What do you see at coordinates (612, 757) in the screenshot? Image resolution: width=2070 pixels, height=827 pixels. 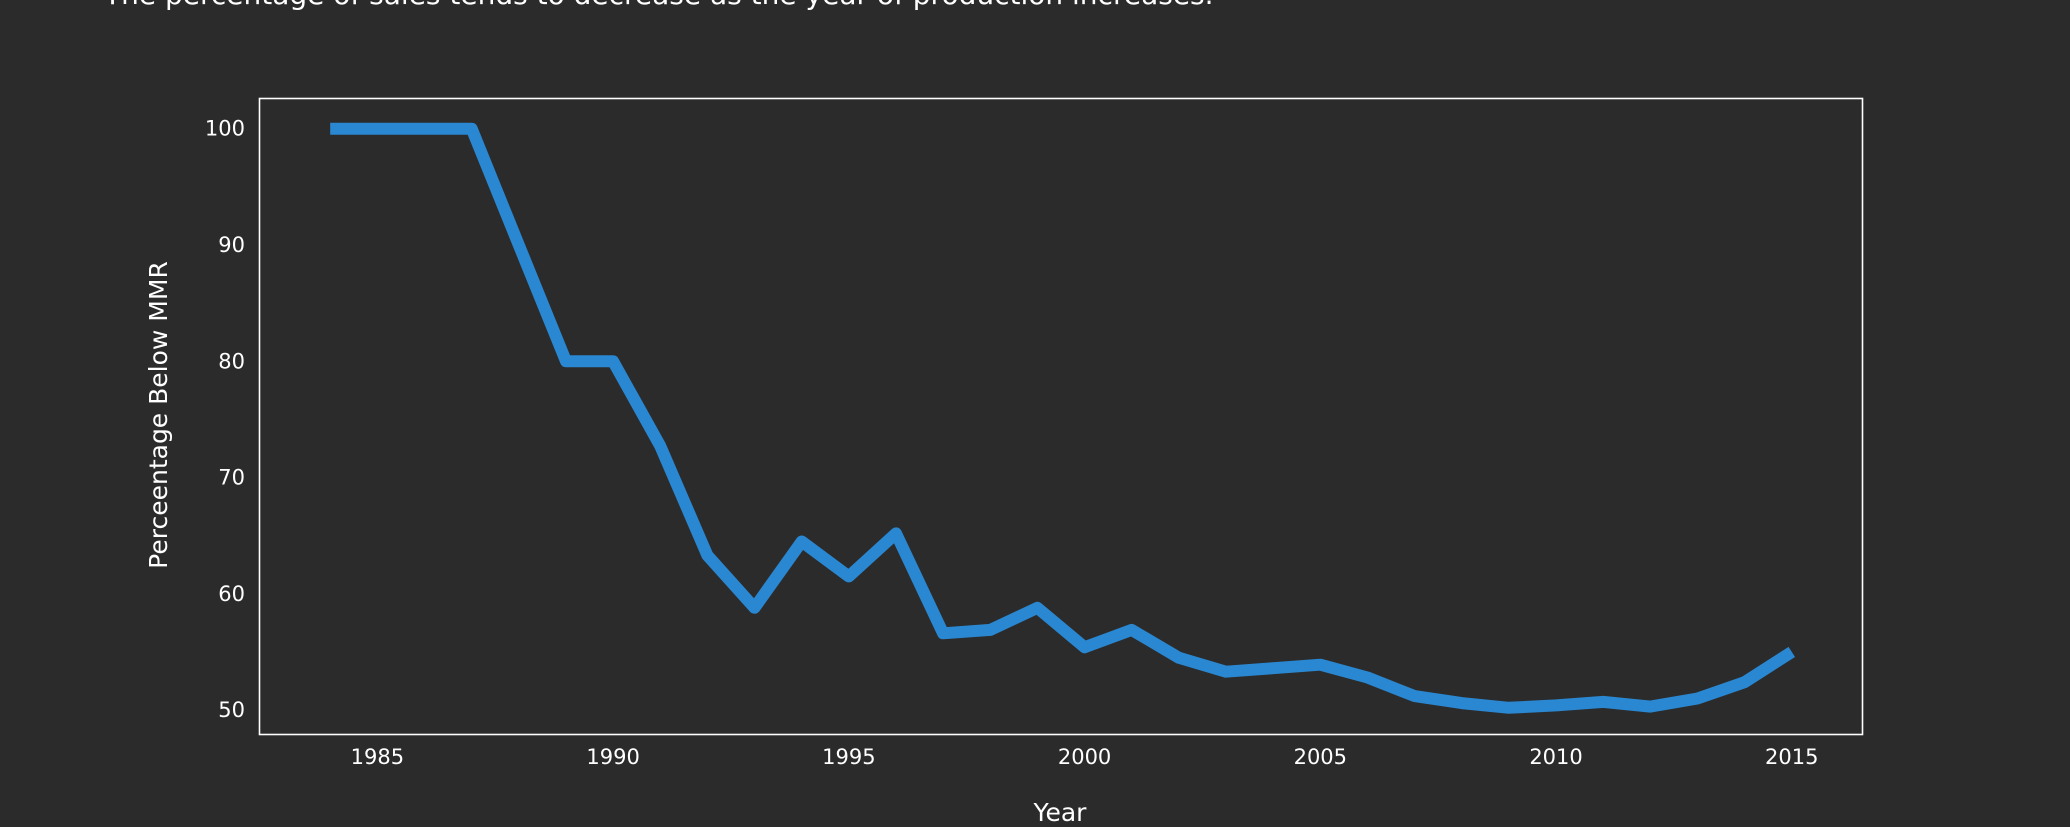 I see `x-tick-label: 1990` at bounding box center [612, 757].